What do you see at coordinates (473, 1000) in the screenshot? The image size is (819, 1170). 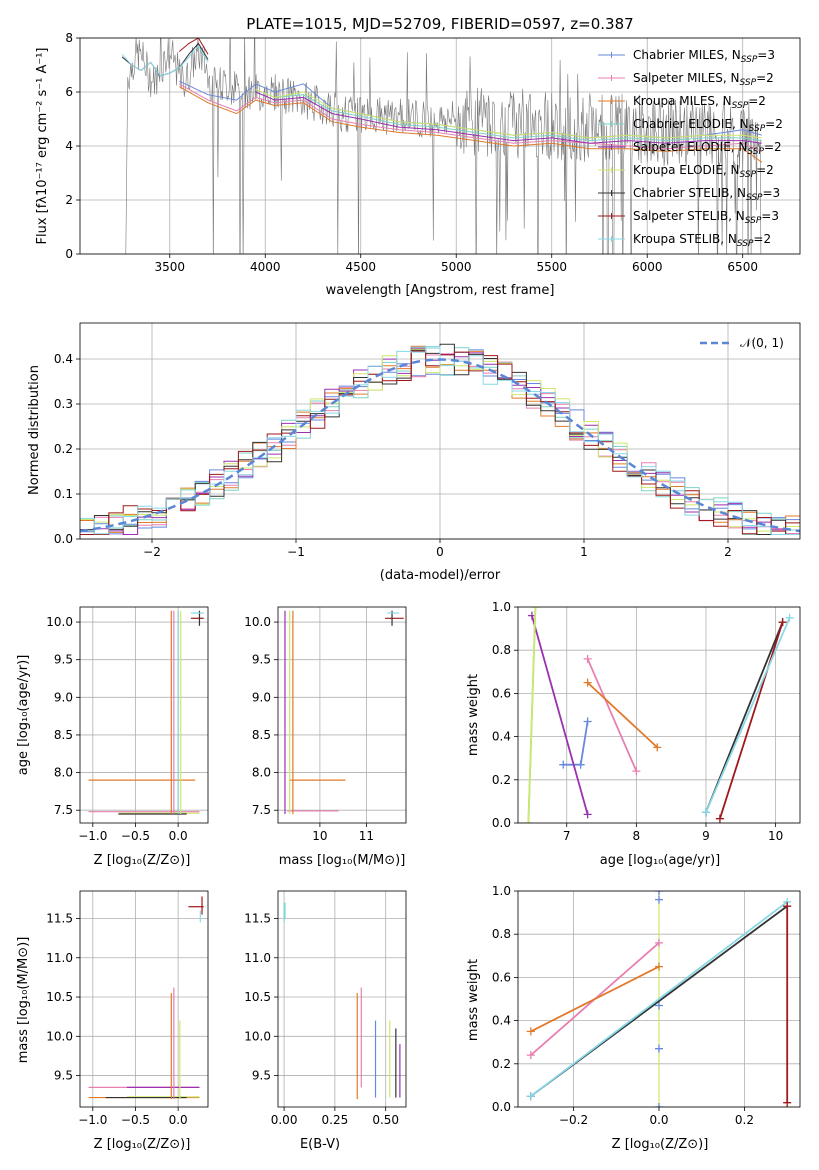 I see `weight-z-ylabel: mass weight` at bounding box center [473, 1000].